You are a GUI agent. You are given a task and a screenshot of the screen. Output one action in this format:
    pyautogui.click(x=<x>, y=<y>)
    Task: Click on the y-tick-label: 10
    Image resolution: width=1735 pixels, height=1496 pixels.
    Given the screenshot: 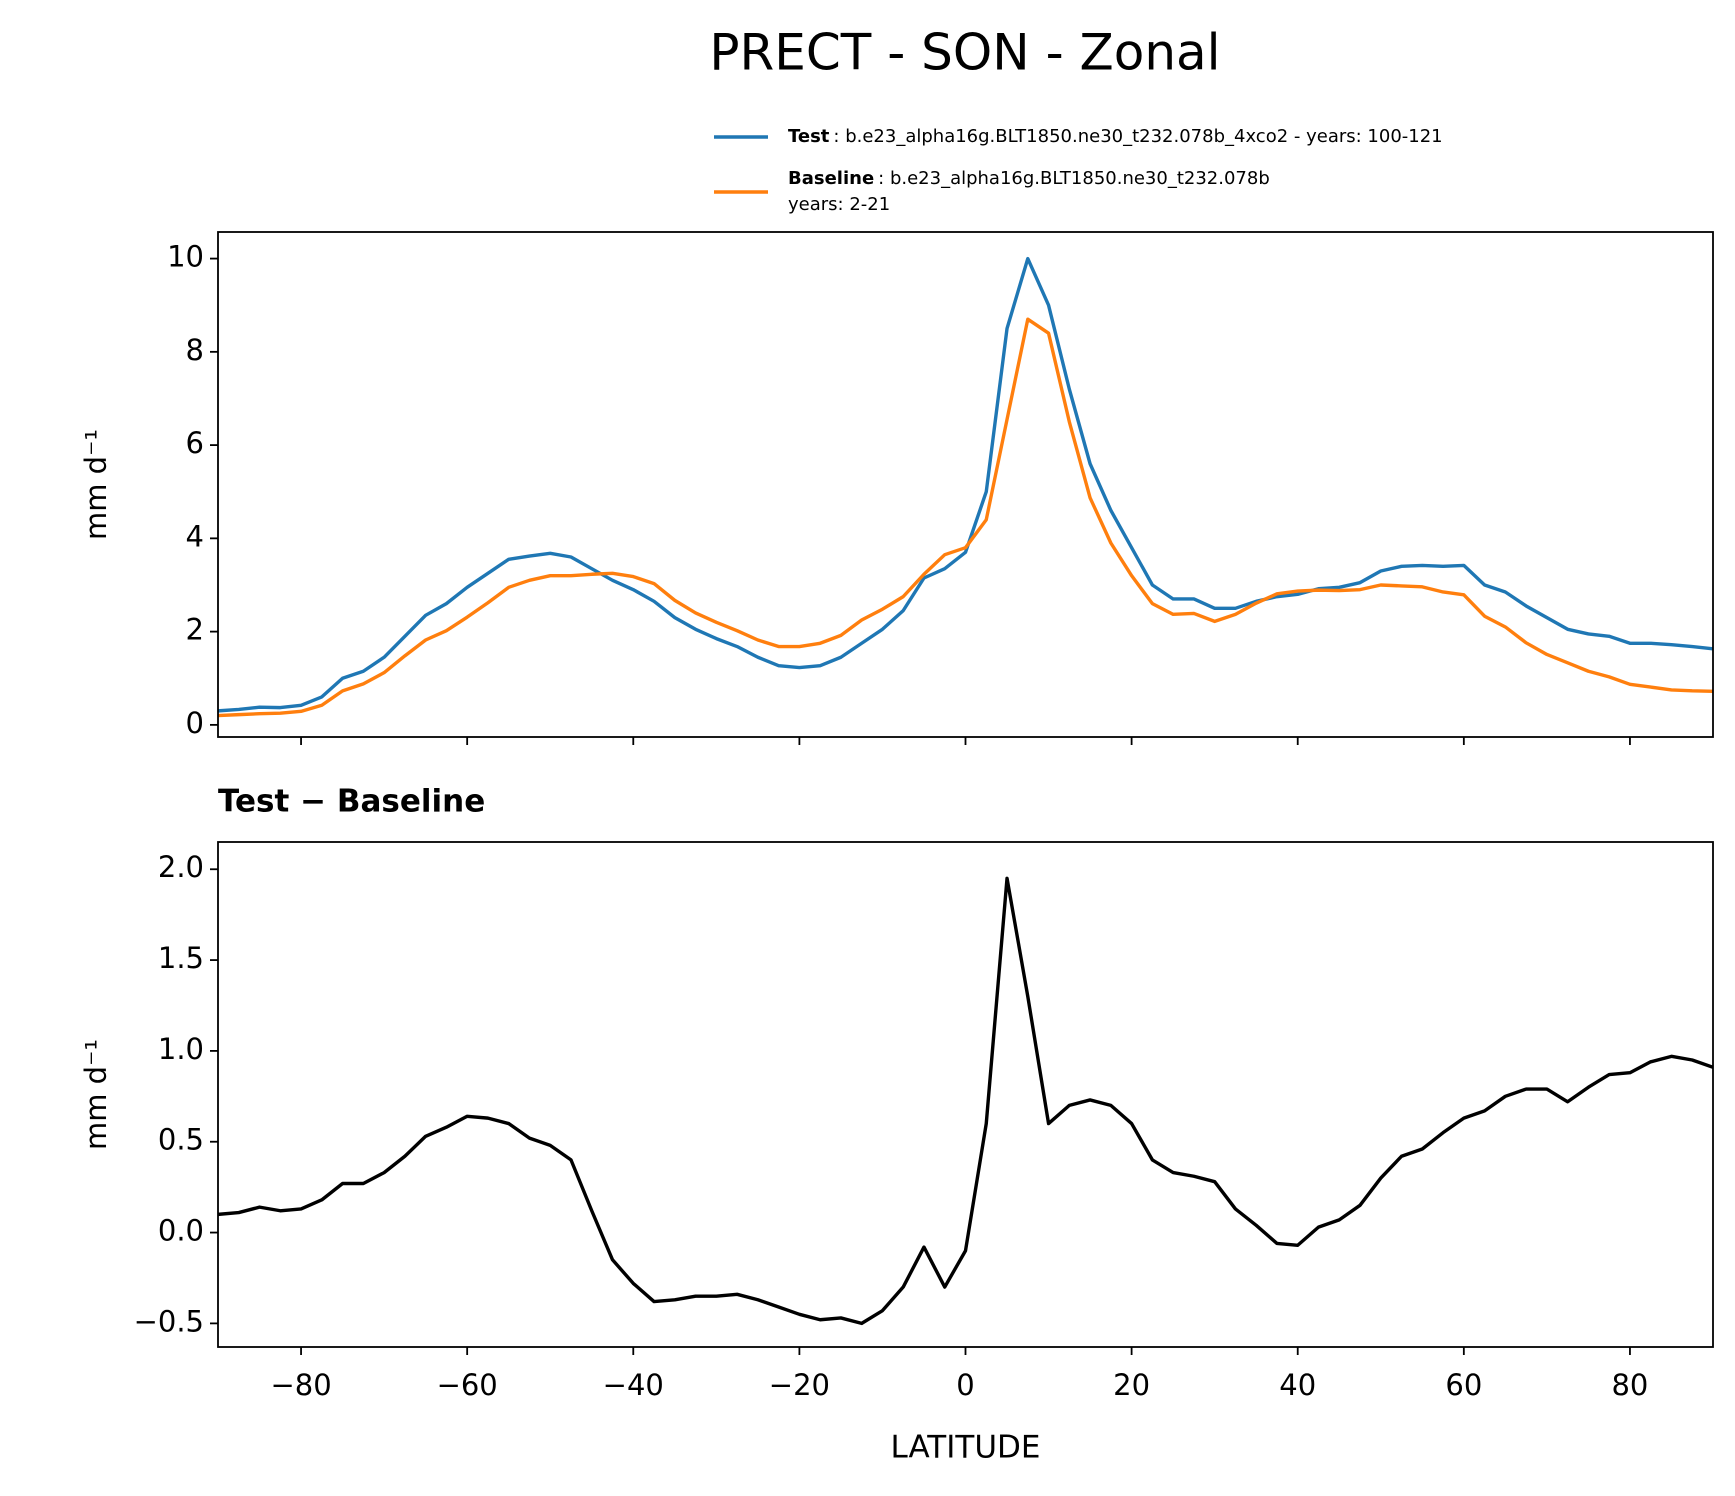 What is the action you would take?
    pyautogui.click(x=185, y=257)
    